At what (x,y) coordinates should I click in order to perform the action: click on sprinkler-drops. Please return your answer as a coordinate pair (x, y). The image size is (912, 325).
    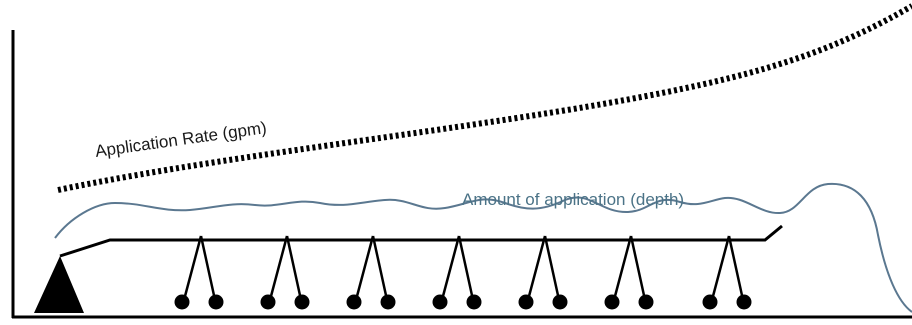
    Looking at the image, I should click on (463, 272).